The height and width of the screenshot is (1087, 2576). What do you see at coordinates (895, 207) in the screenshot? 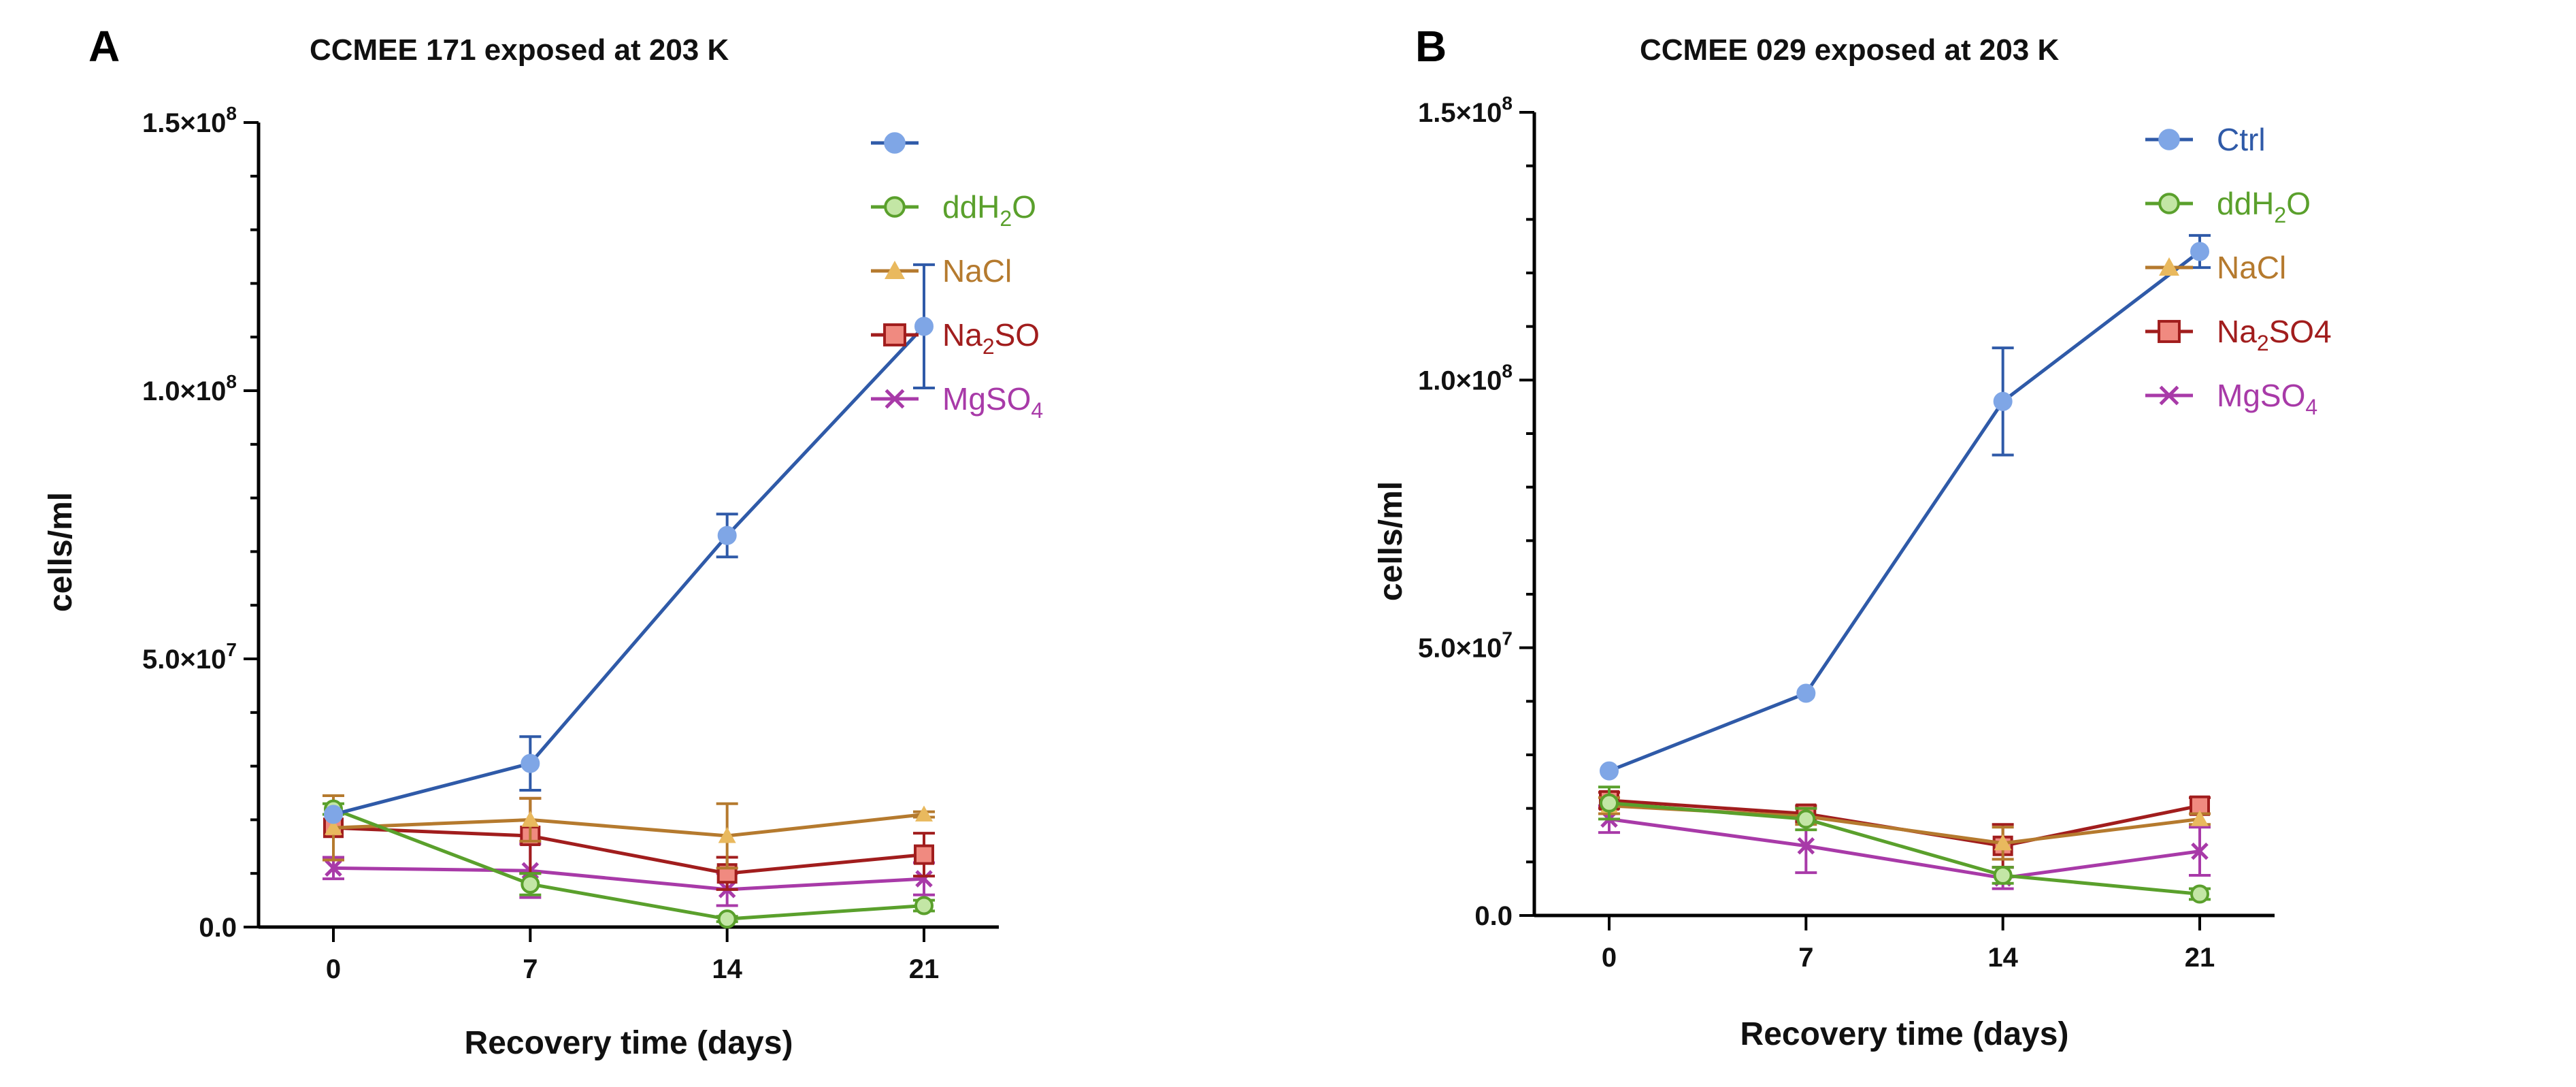
I see `legend-marker-ddh2o` at bounding box center [895, 207].